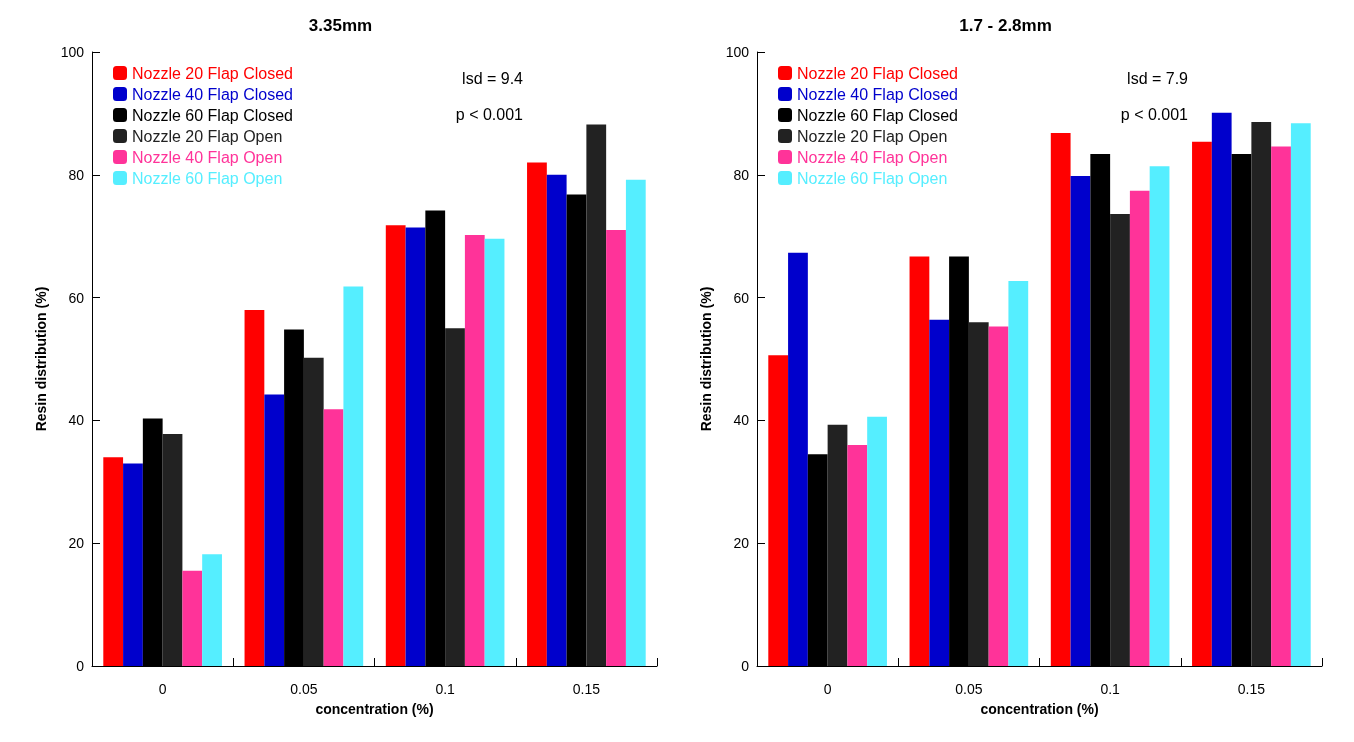  I want to click on annotation: lsd = 7.9, so click(1158, 78).